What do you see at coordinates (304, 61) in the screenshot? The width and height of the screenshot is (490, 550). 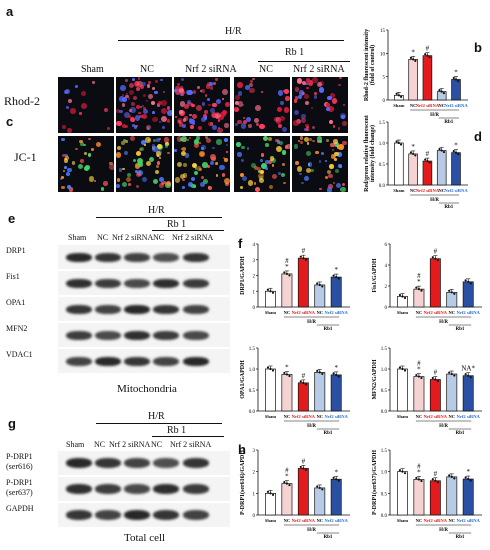 I see `micro-rb-line` at bounding box center [304, 61].